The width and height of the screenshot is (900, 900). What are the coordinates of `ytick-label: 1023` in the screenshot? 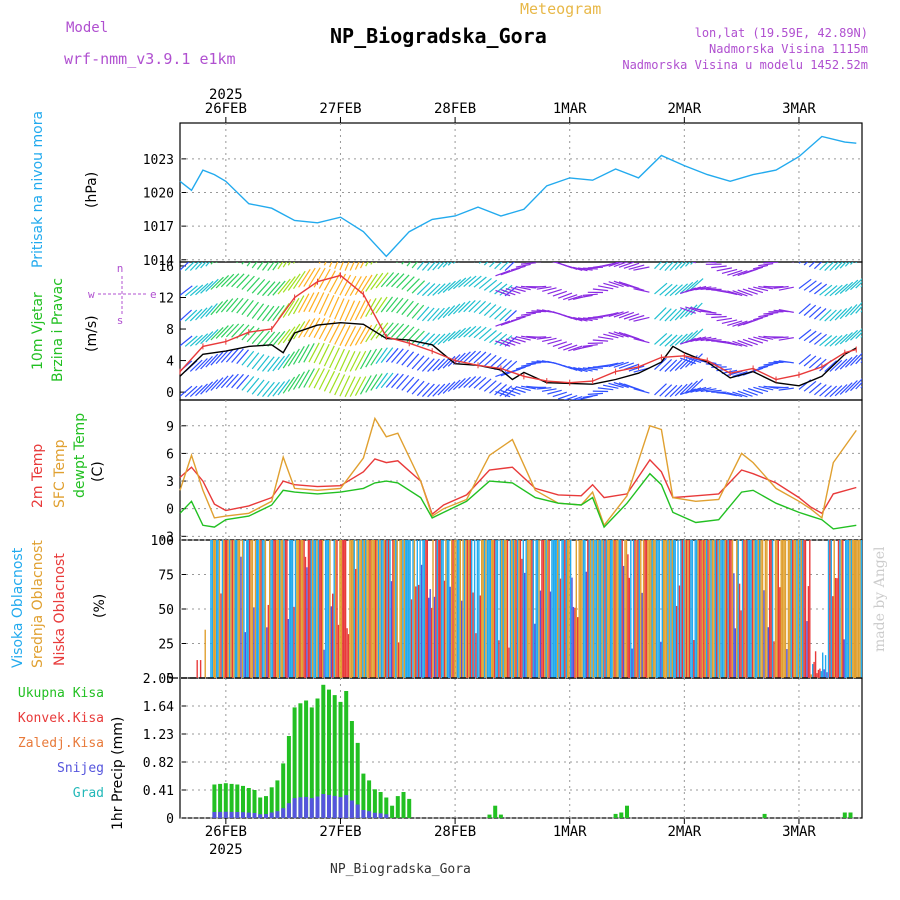 It's located at (158, 160).